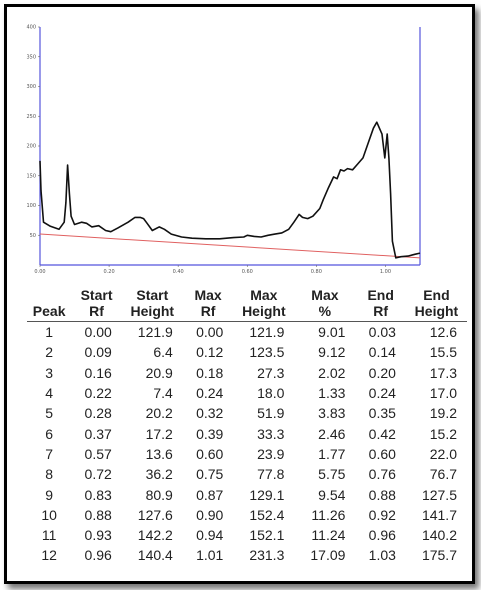  What do you see at coordinates (439, 514) in the screenshot?
I see `table-cell: 141.7` at bounding box center [439, 514].